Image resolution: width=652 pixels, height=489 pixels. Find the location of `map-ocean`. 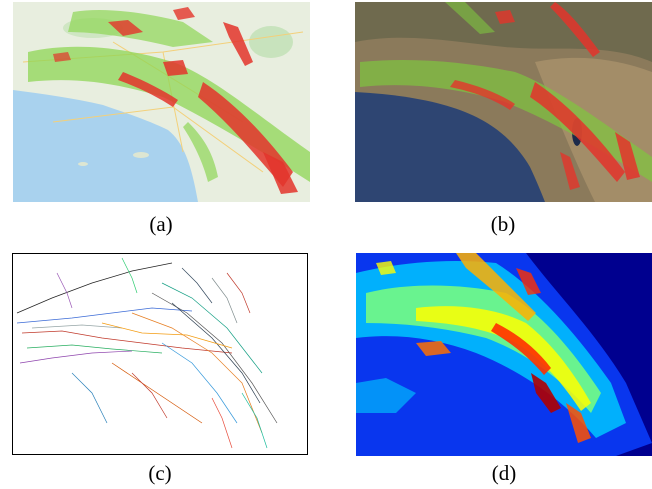

map-ocean is located at coordinates (105, 146).